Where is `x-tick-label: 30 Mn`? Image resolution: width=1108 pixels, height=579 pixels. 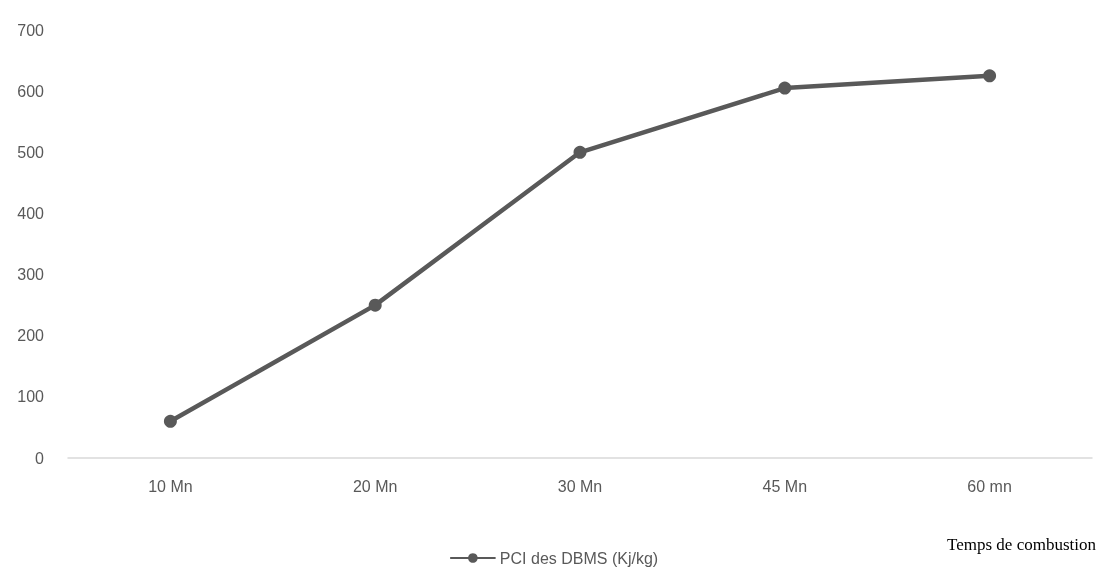
x-tick-label: 30 Mn is located at coordinates (580, 486).